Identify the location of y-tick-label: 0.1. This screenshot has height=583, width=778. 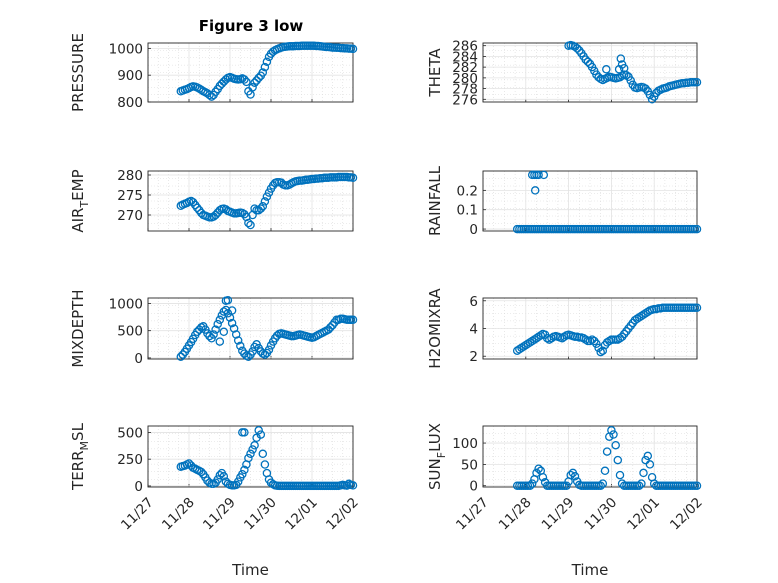
(467, 211).